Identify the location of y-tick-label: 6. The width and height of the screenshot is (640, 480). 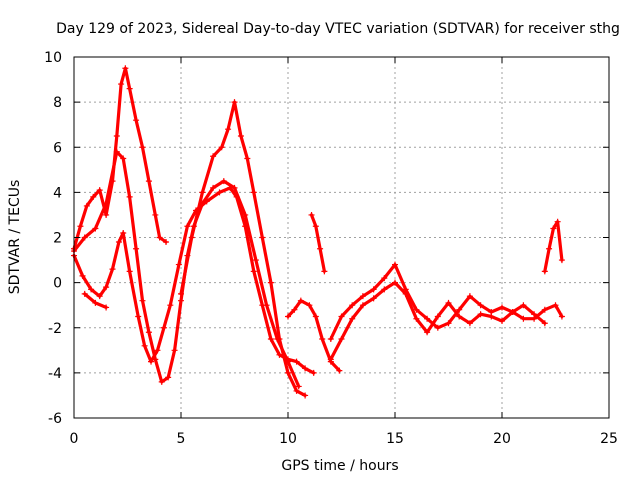
(57, 148).